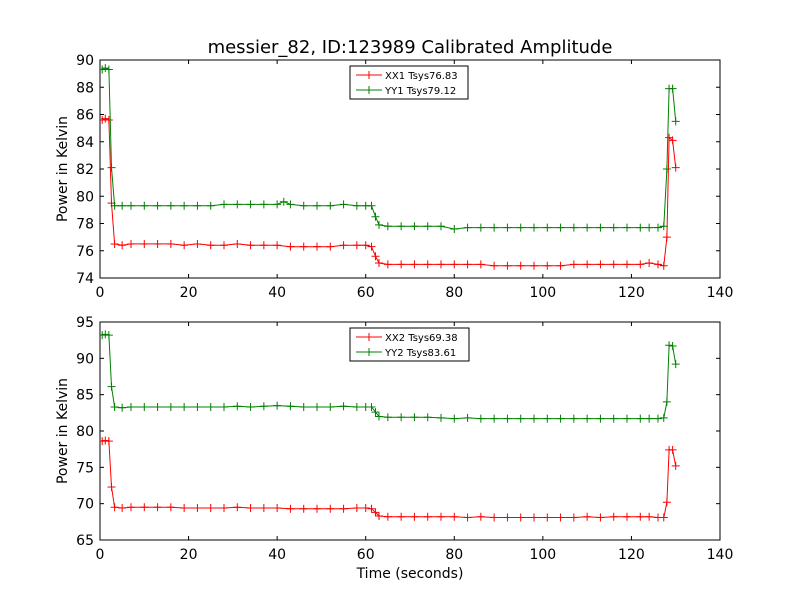 The image size is (800, 600). What do you see at coordinates (85, 323) in the screenshot?
I see `y-tick-label: 95` at bounding box center [85, 323].